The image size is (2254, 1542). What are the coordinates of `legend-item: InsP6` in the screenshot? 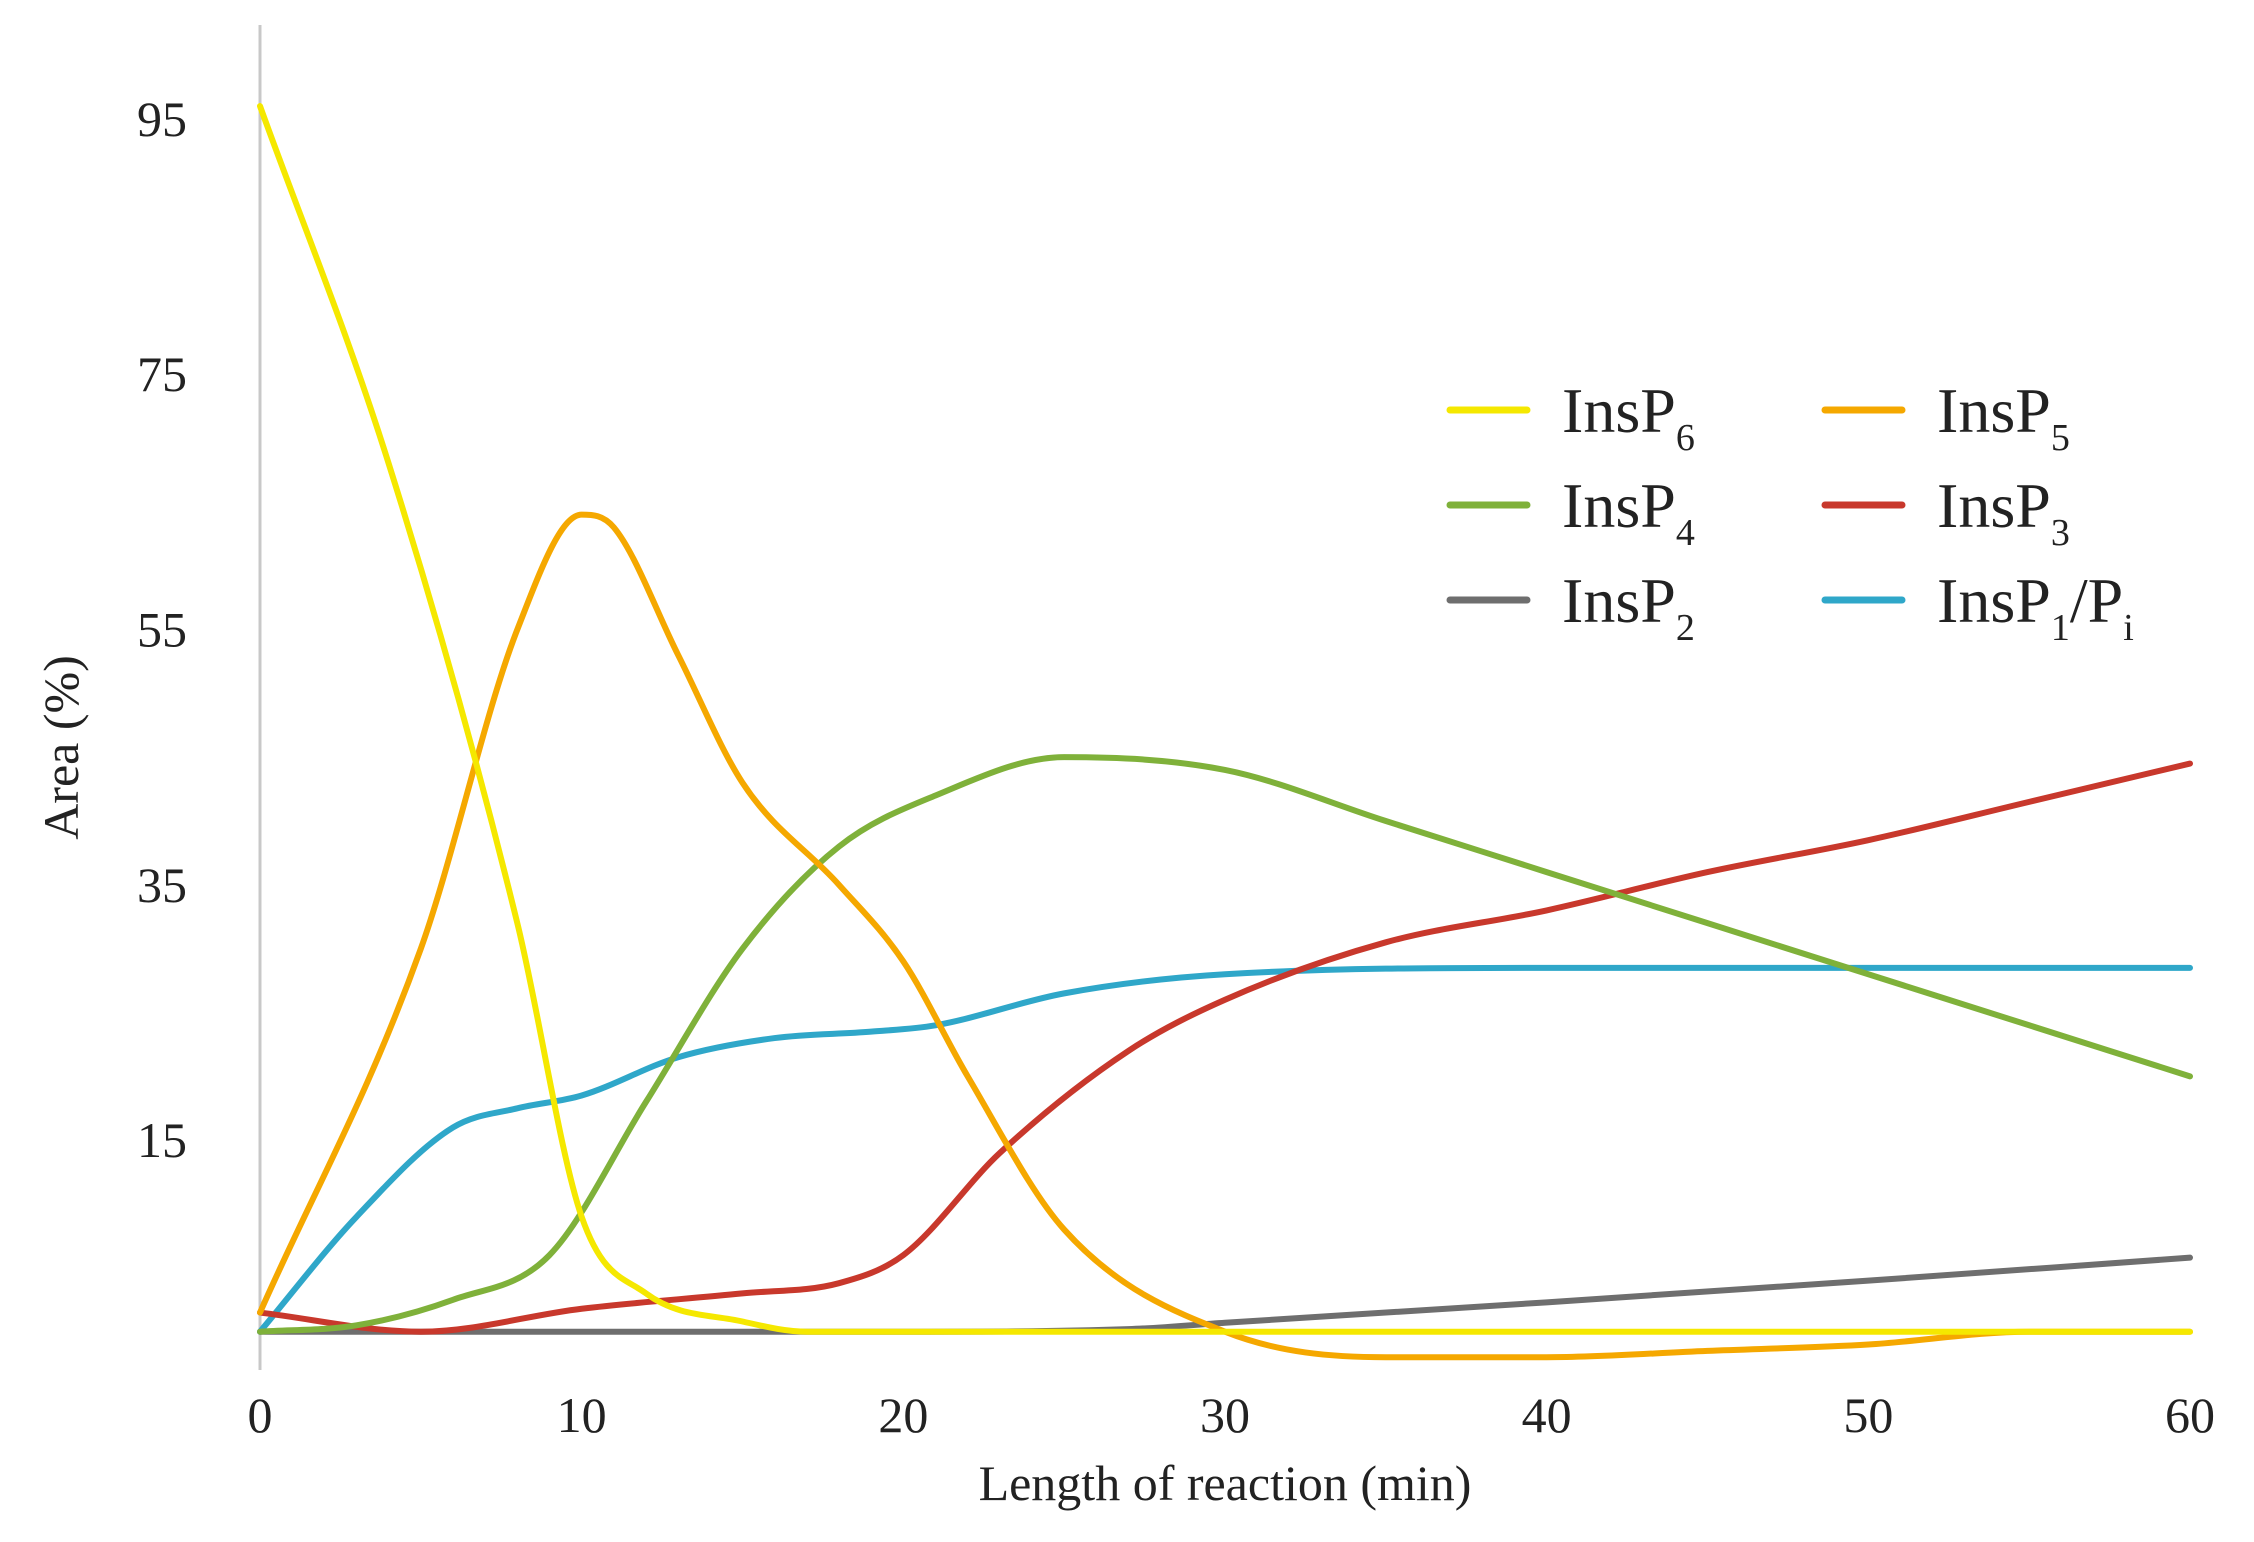 It's located at (1570, 417).